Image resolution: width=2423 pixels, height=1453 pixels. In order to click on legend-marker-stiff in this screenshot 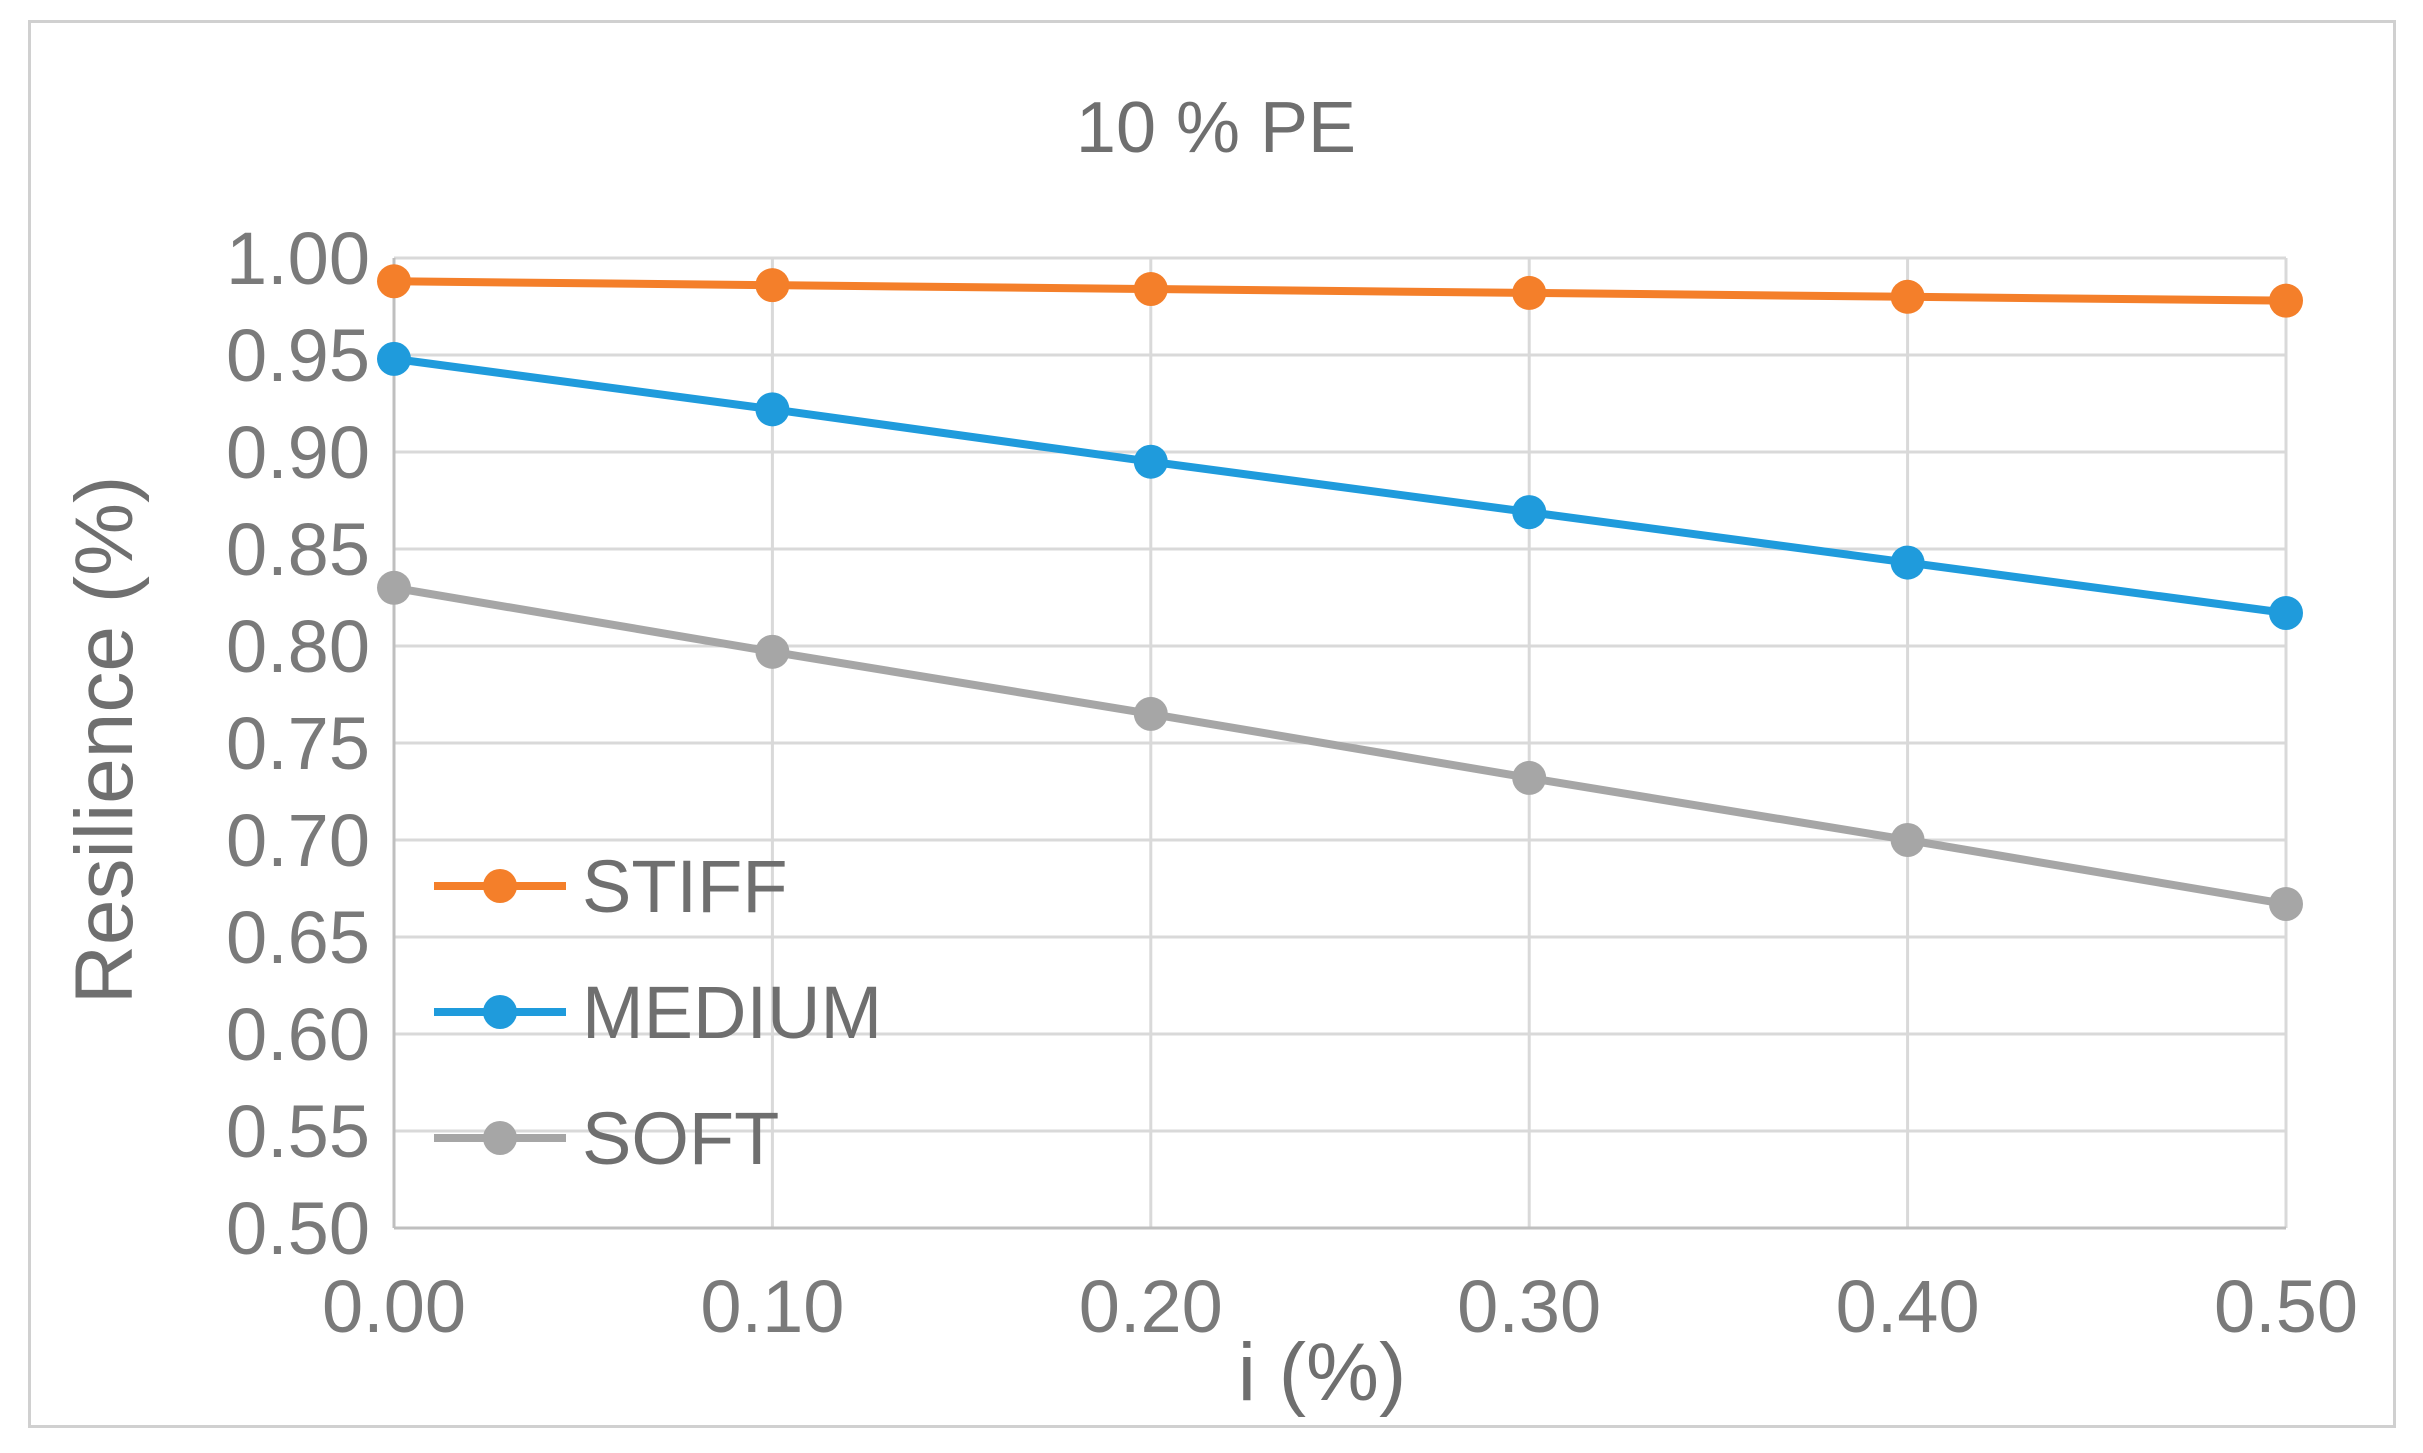, I will do `click(500, 886)`.